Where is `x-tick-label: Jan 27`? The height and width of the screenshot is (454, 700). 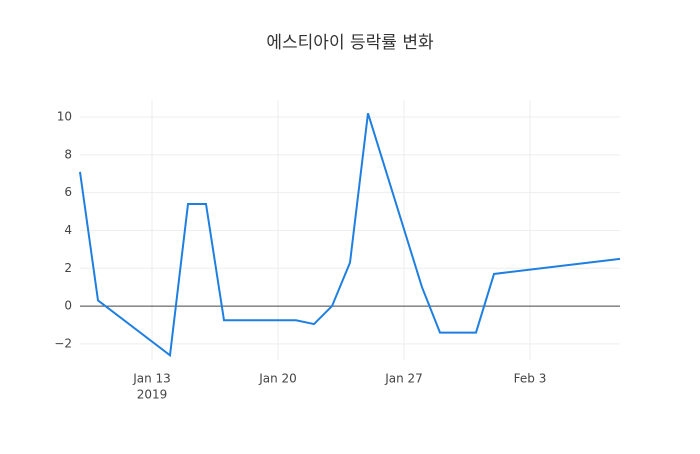
x-tick-label: Jan 27 is located at coordinates (403, 379).